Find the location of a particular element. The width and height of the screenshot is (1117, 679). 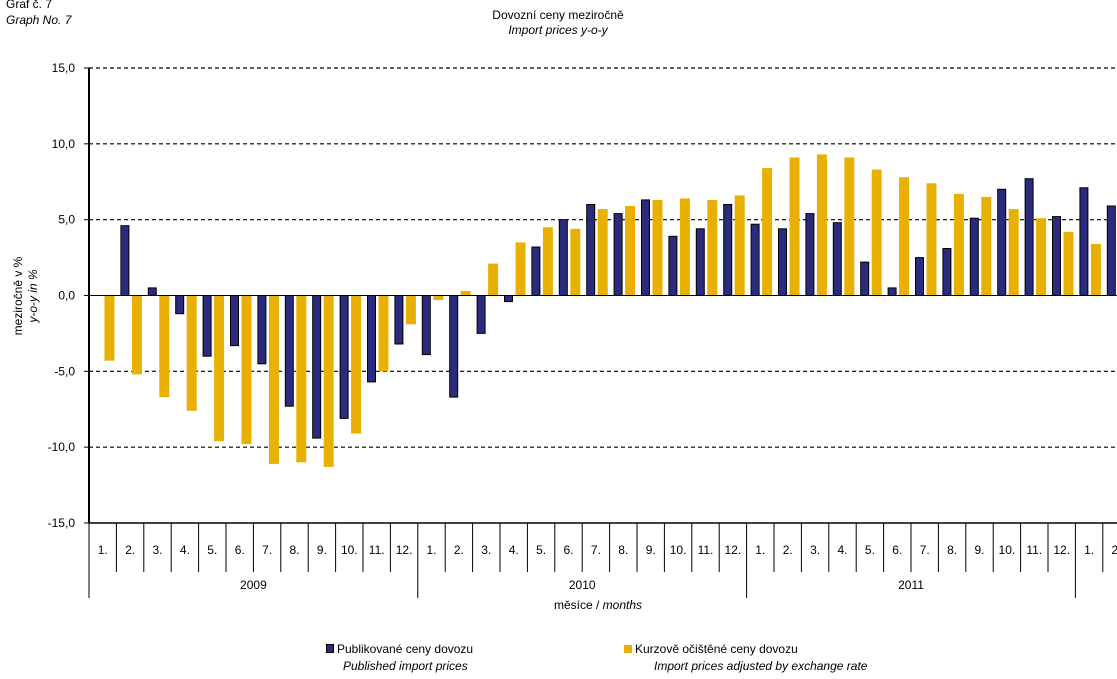

x-tick-label: 10. is located at coordinates (349, 550).